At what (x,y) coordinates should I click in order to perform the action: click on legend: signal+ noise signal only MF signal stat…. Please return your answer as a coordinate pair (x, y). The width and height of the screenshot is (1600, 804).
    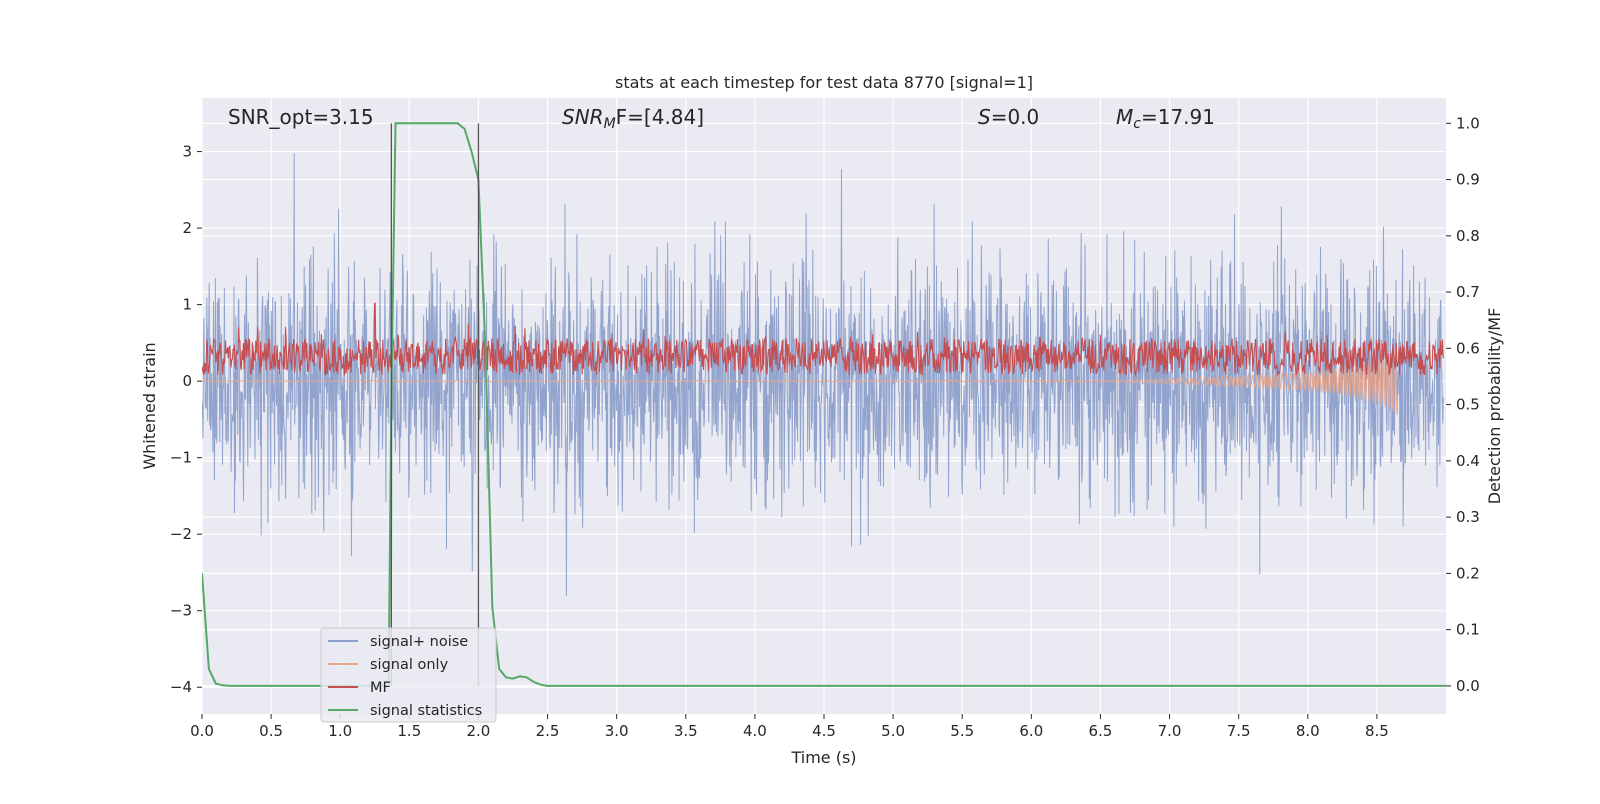
    Looking at the image, I should click on (408, 675).